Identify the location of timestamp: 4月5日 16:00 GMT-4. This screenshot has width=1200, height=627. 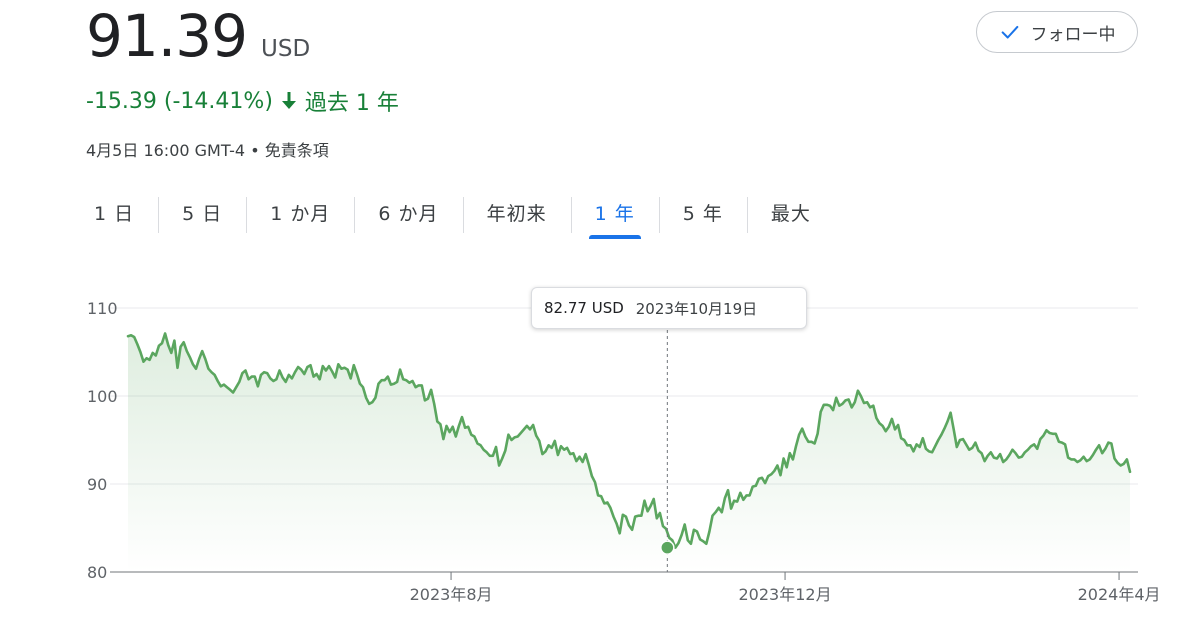
(166, 150).